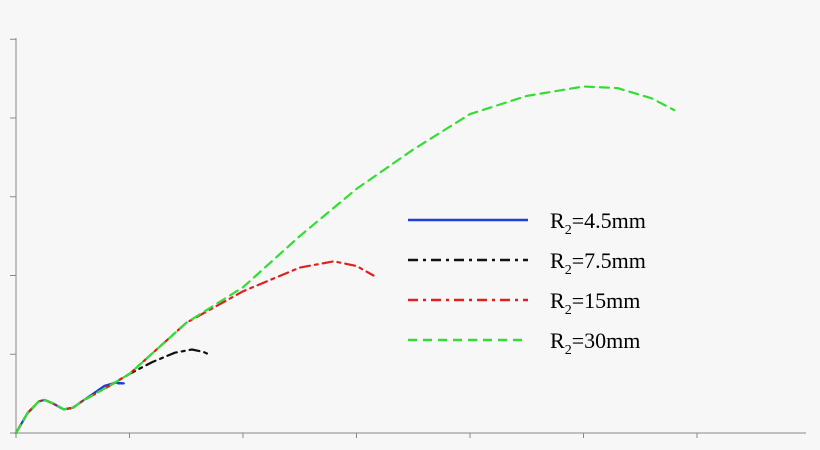  Describe the element at coordinates (595, 343) in the screenshot. I see `legend-label-4: R2=30mm` at that location.